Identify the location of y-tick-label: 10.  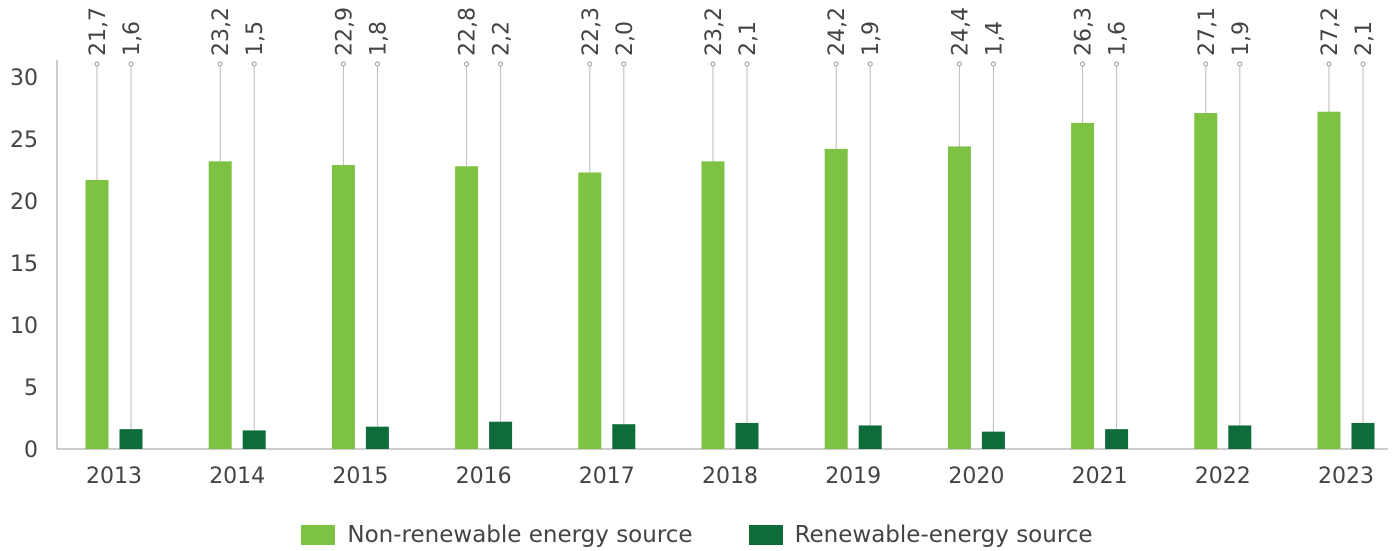
(24, 326).